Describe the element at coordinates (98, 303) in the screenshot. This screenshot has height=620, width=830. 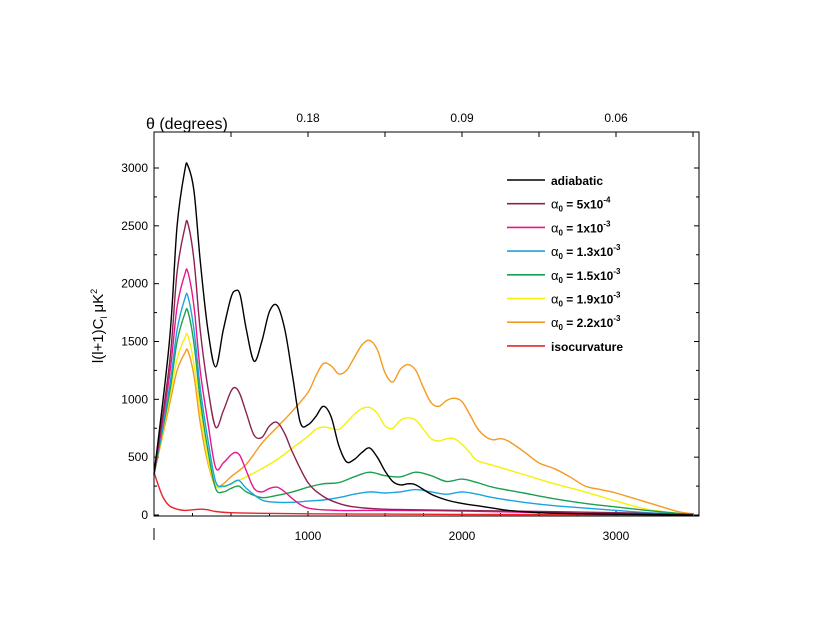
I see `y-axis-label-unit: μK` at that location.